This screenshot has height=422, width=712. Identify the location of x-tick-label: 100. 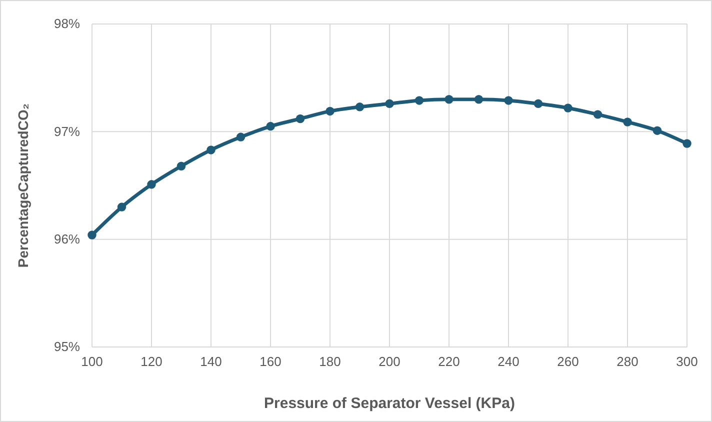
(92, 362).